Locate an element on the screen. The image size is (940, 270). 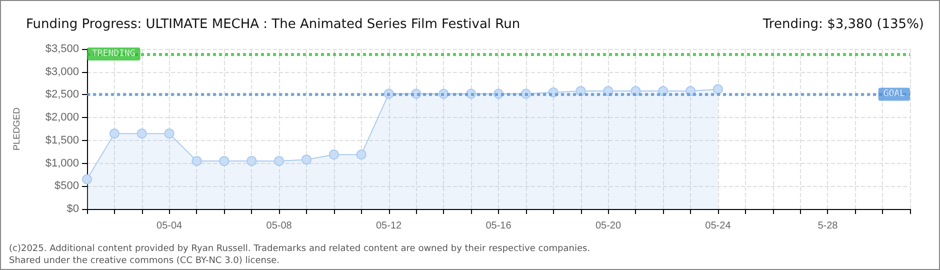
x-tick-label: 05-04 is located at coordinates (169, 226).